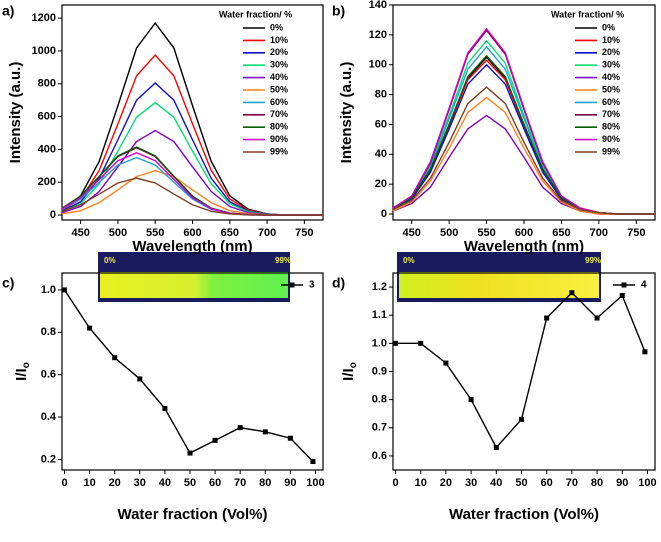 Image resolution: width=661 pixels, height=542 pixels. Describe the element at coordinates (379, 400) in the screenshot. I see `y-tick-label: 0.8` at that location.